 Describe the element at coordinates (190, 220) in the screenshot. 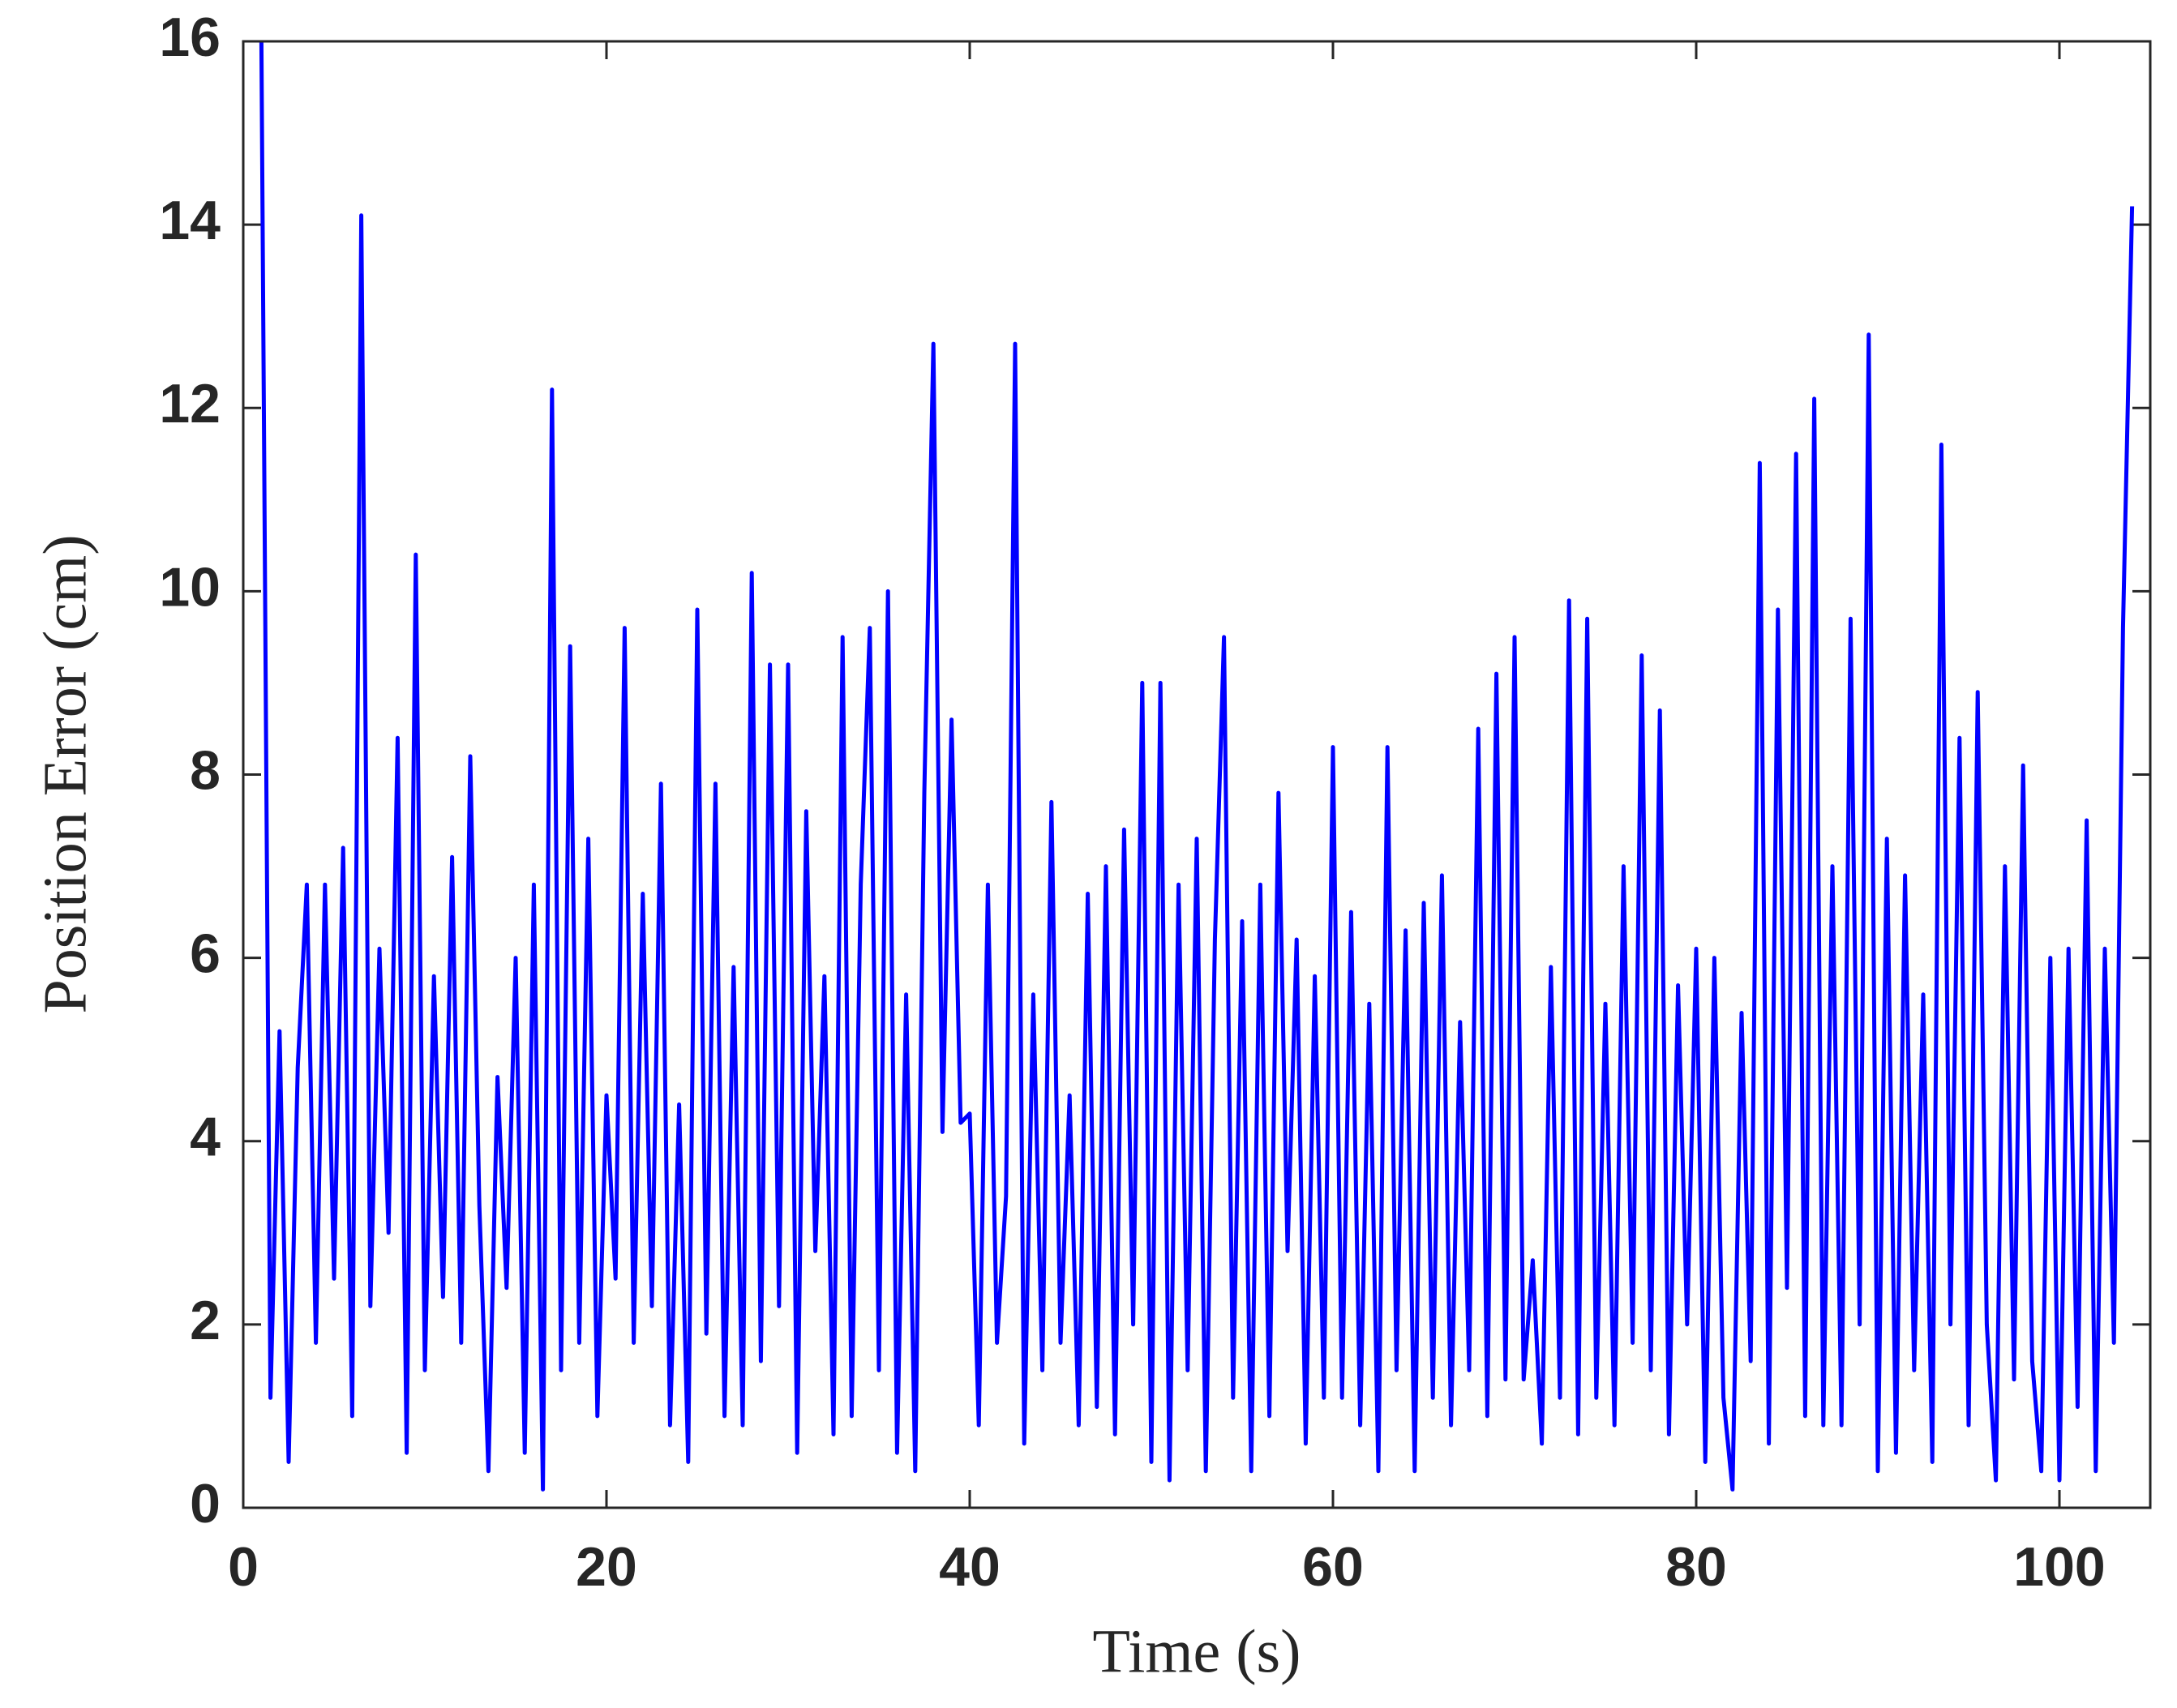

I see `y-tick-label: 14` at that location.